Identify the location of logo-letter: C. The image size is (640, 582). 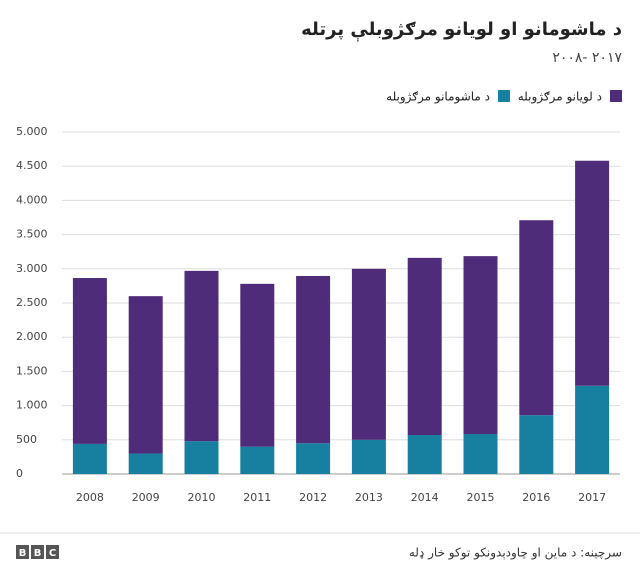
(52, 553).